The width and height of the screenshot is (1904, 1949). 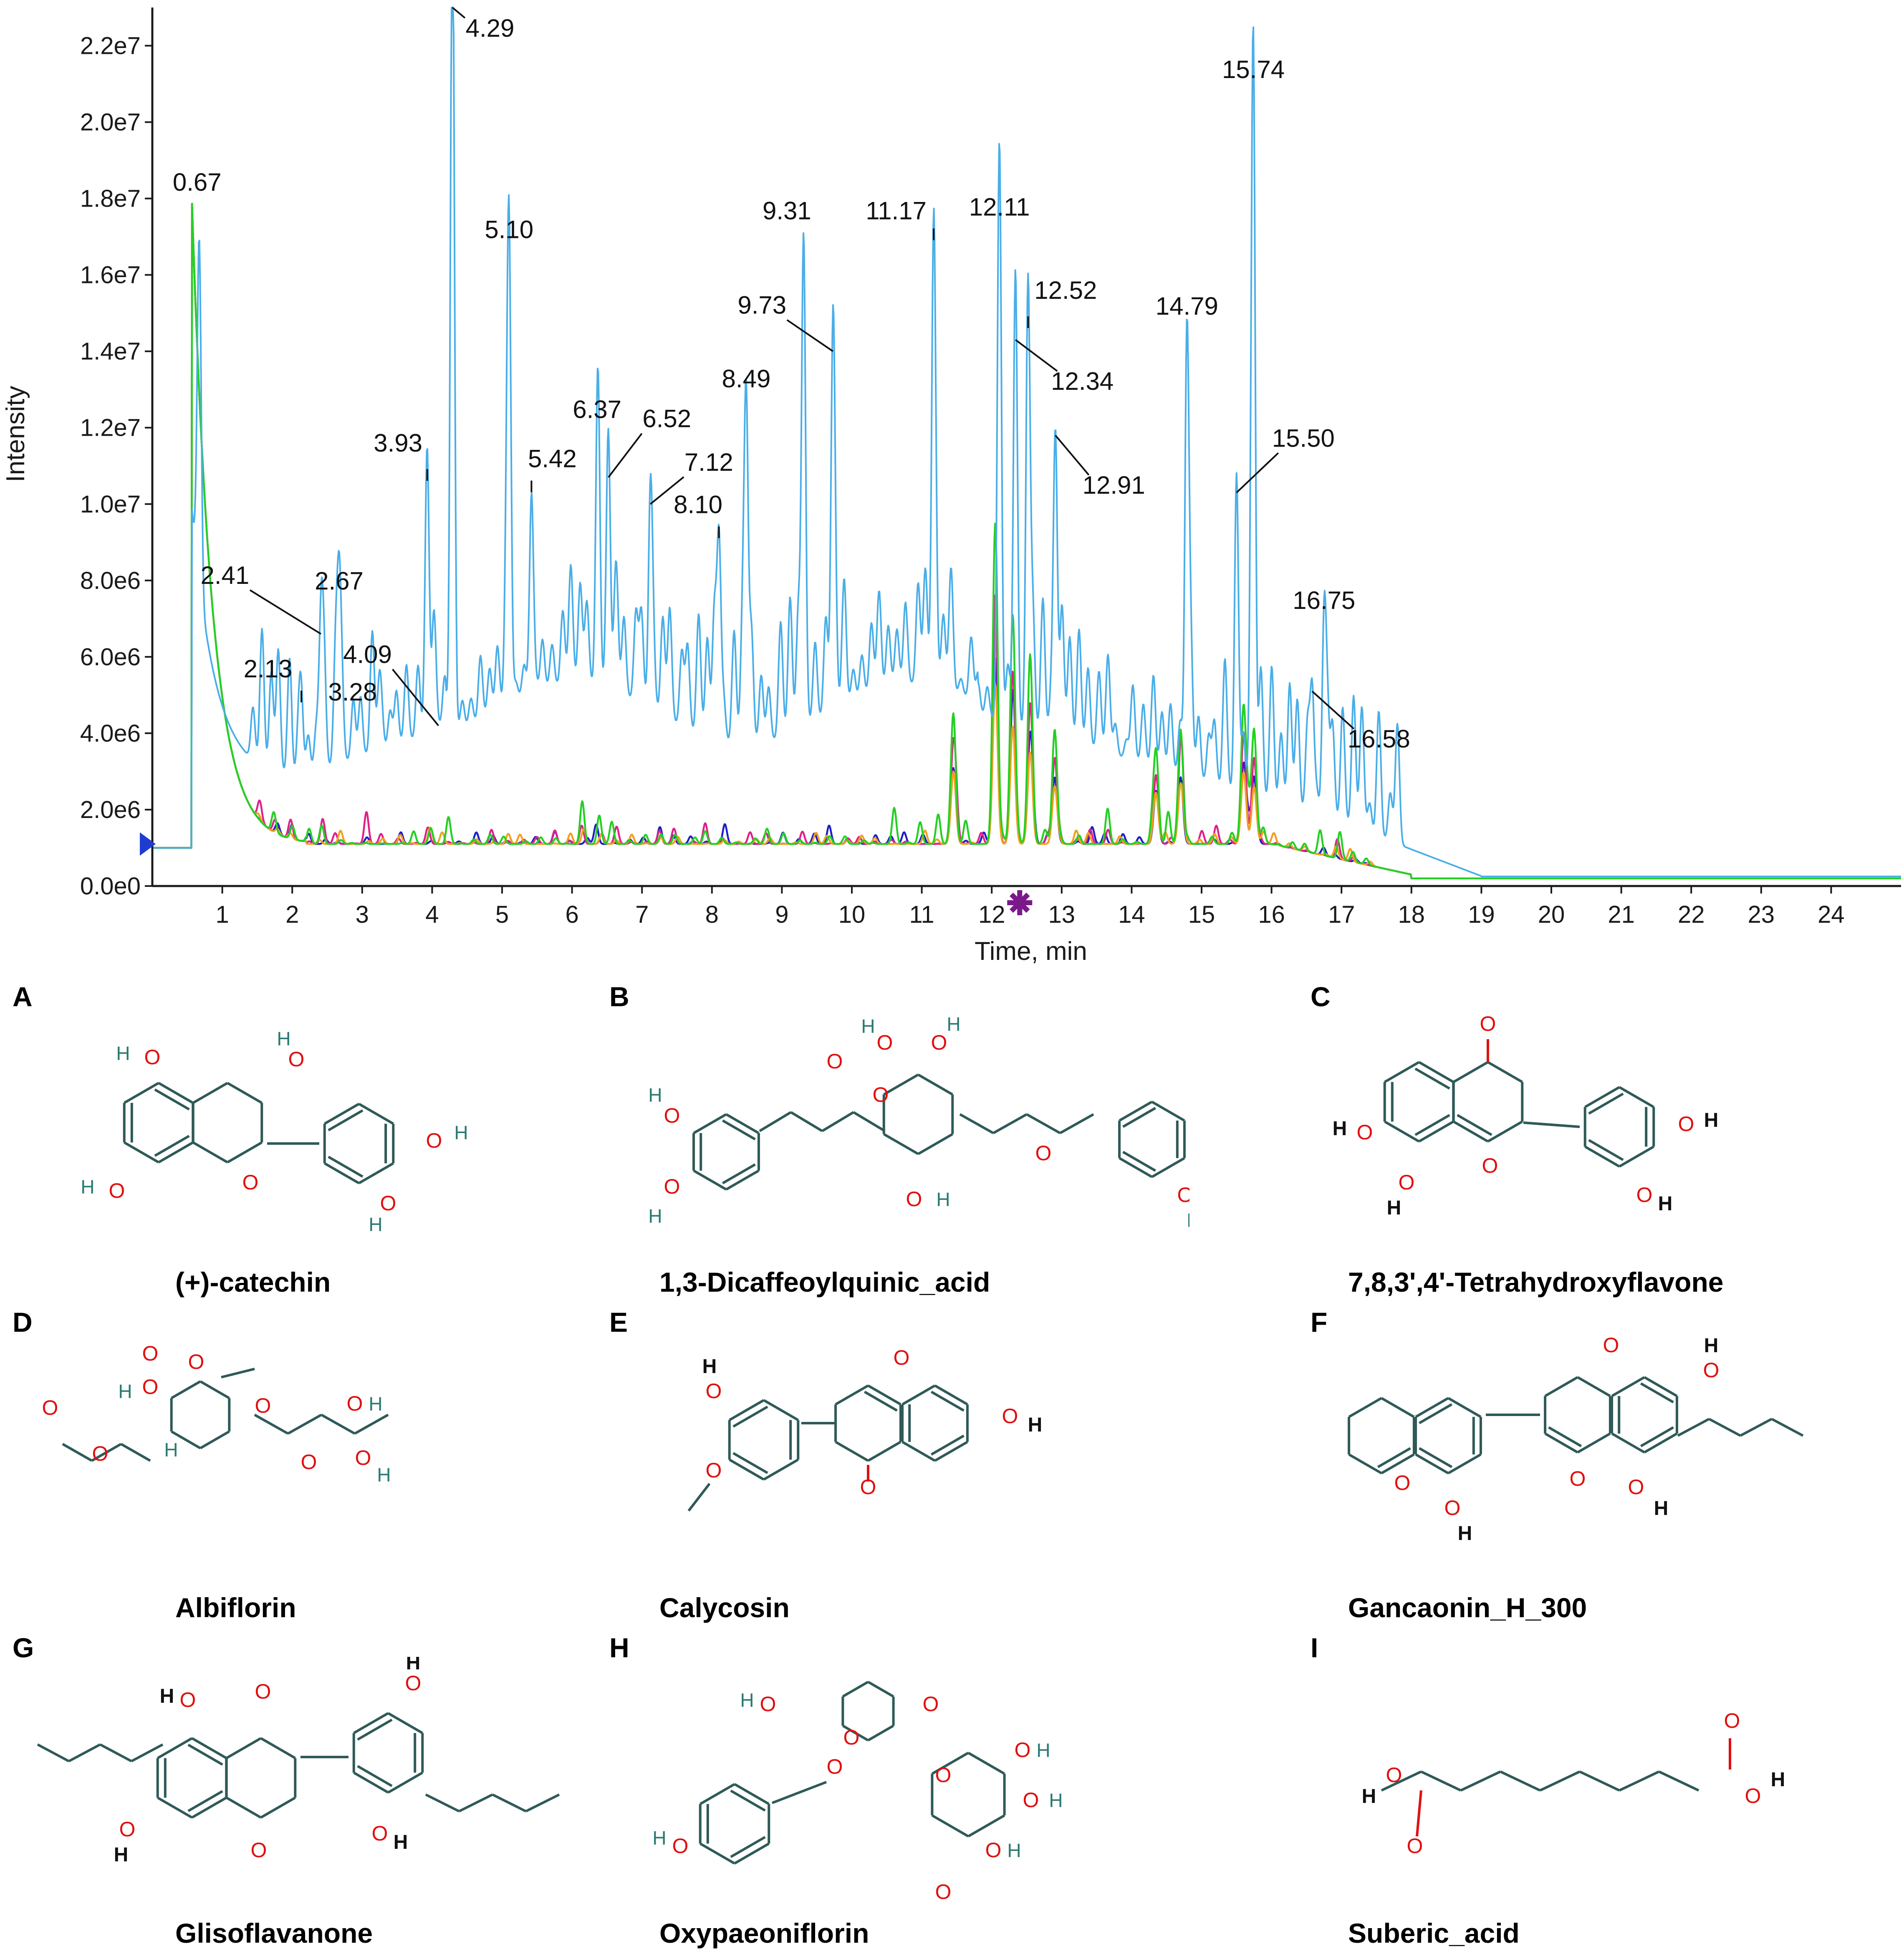 I want to click on y-tick-label: 2.0e6, so click(x=110, y=809).